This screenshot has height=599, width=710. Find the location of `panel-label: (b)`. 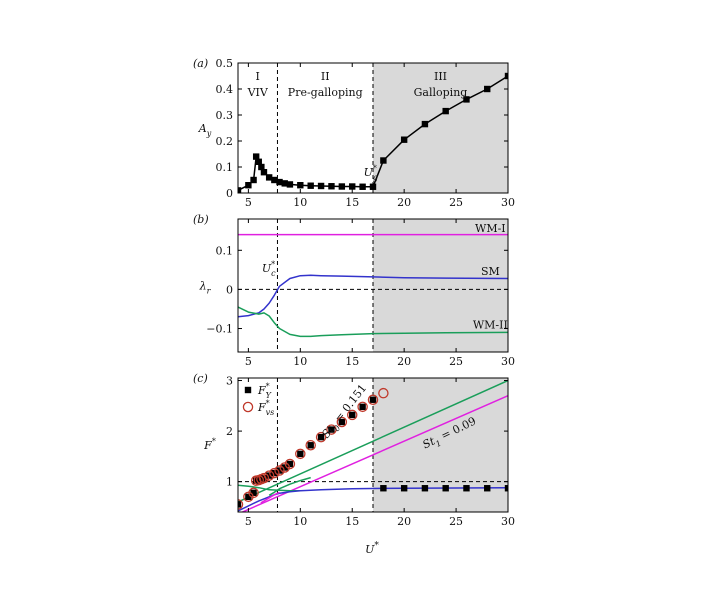

panel-label: (b) is located at coordinates (201, 219).